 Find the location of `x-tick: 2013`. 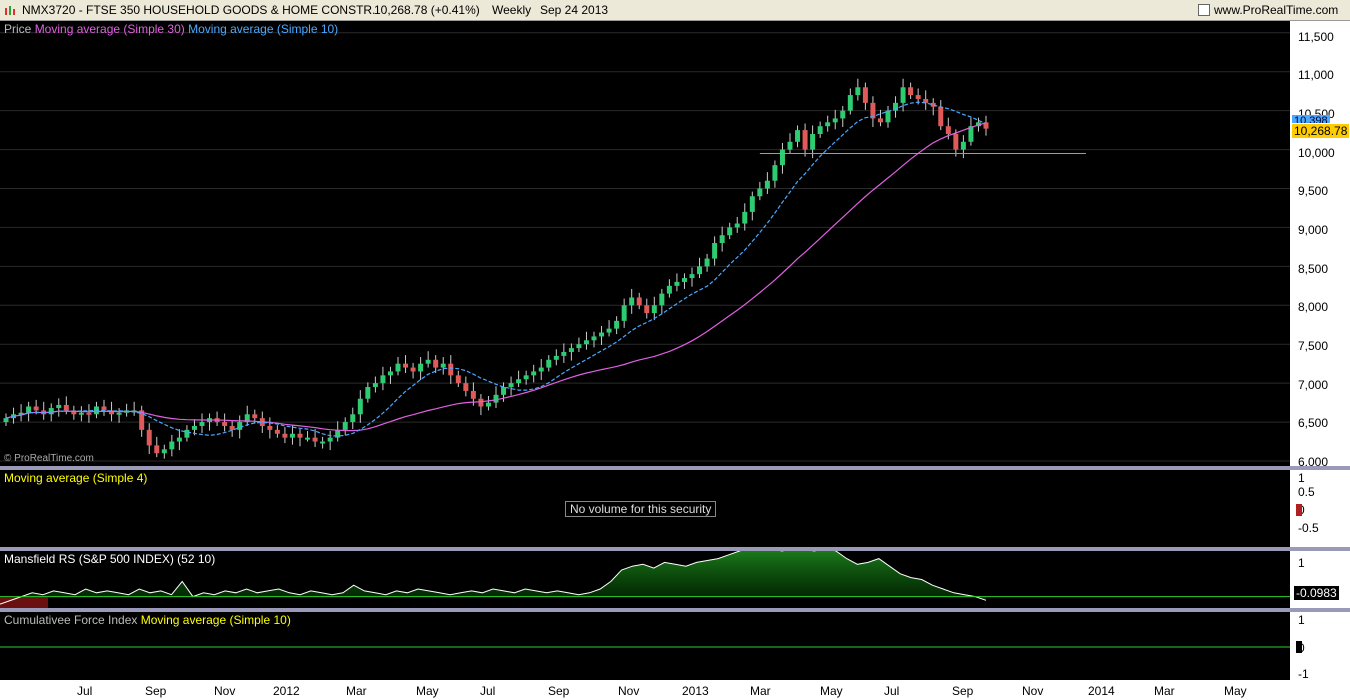

x-tick: 2013 is located at coordinates (695, 691).